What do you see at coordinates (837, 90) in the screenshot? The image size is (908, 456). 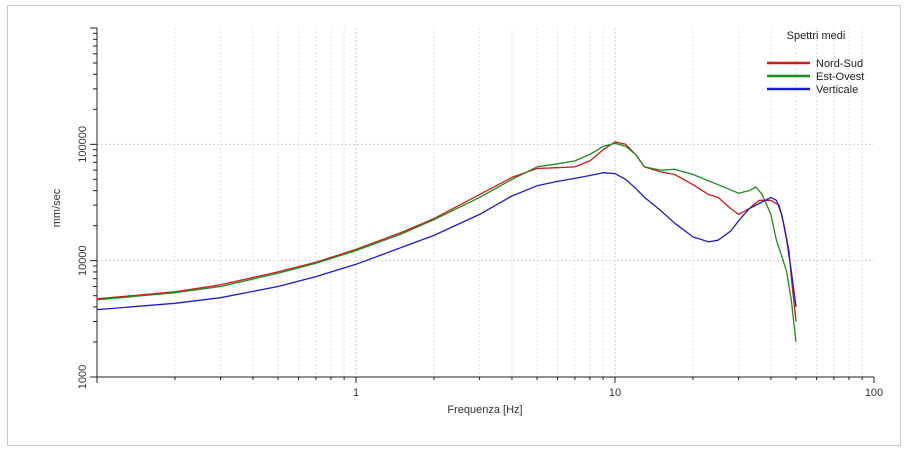 I see `legend-label: Verticale` at bounding box center [837, 90].